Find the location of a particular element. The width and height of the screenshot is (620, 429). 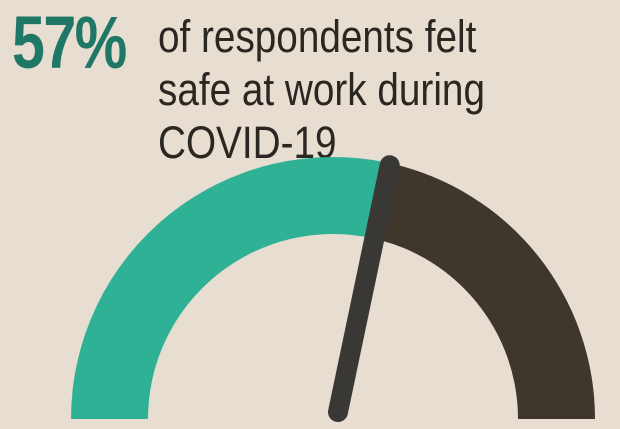

percentage-stat: 57% is located at coordinates (69, 42).